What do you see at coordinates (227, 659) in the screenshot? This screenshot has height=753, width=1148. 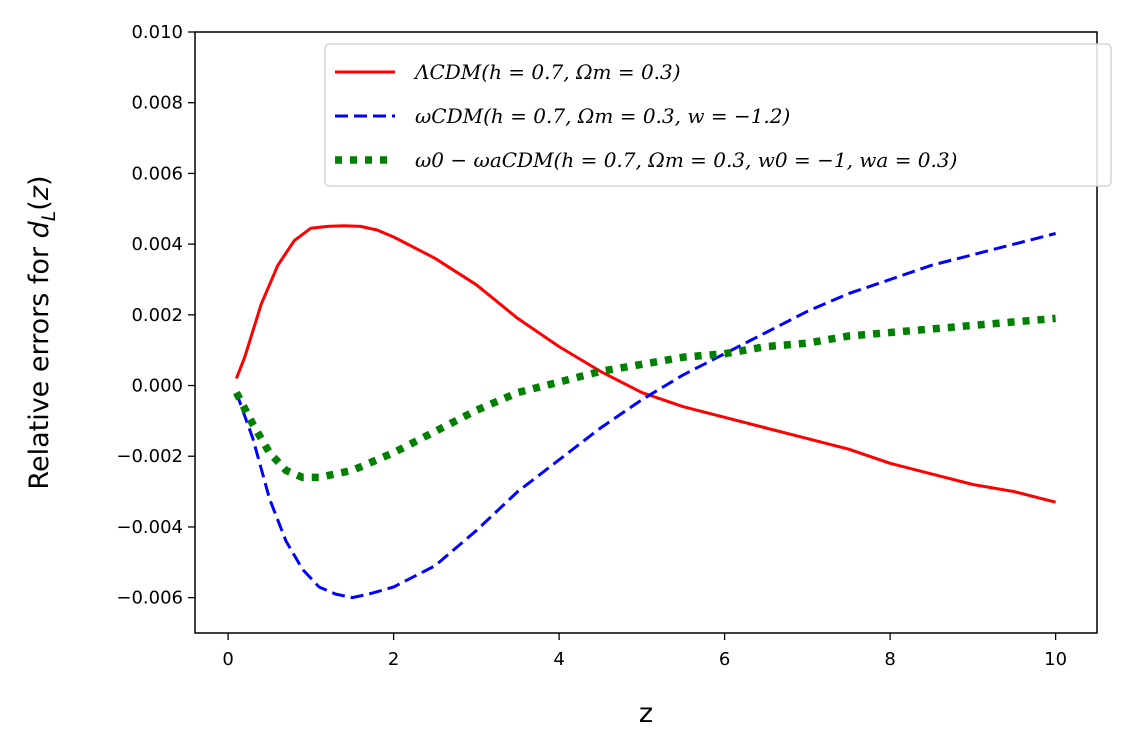 I see `x-tick-label: 0` at bounding box center [227, 659].